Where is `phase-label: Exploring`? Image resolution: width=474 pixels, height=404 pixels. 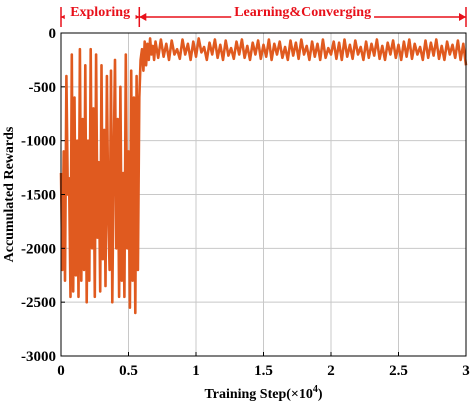
phase-label: Exploring is located at coordinates (100, 12).